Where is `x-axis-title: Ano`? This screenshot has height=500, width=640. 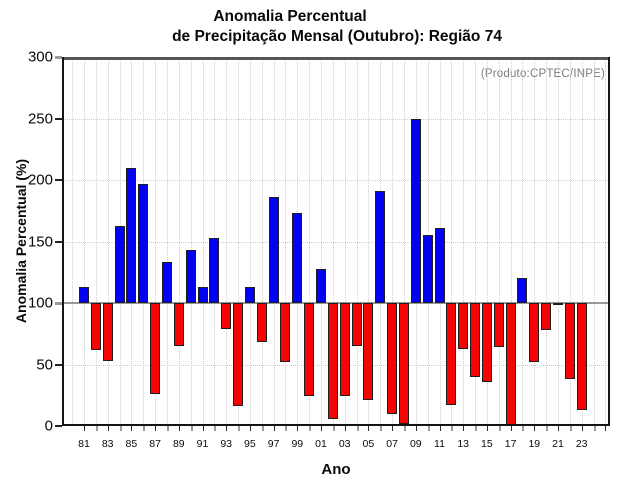 x-axis-title: Ano is located at coordinates (336, 469).